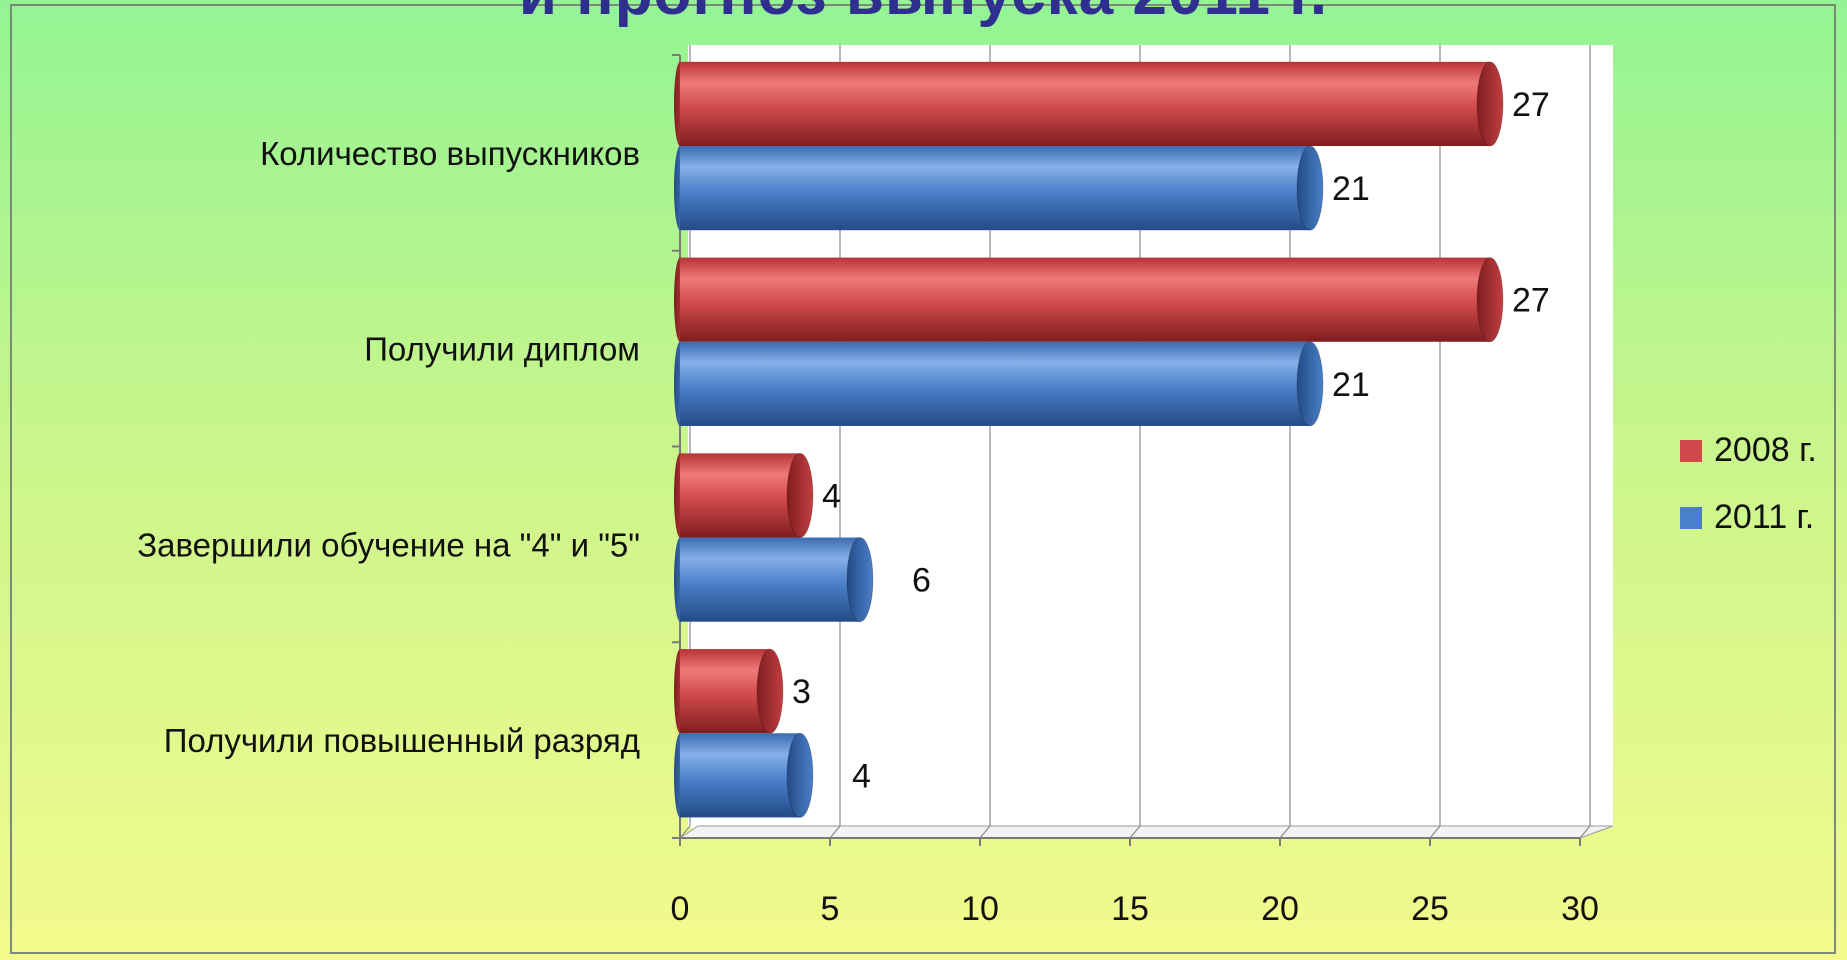 The image size is (1847, 960). What do you see at coordinates (502, 349) in the screenshot?
I see `category-label: Получили диплом` at bounding box center [502, 349].